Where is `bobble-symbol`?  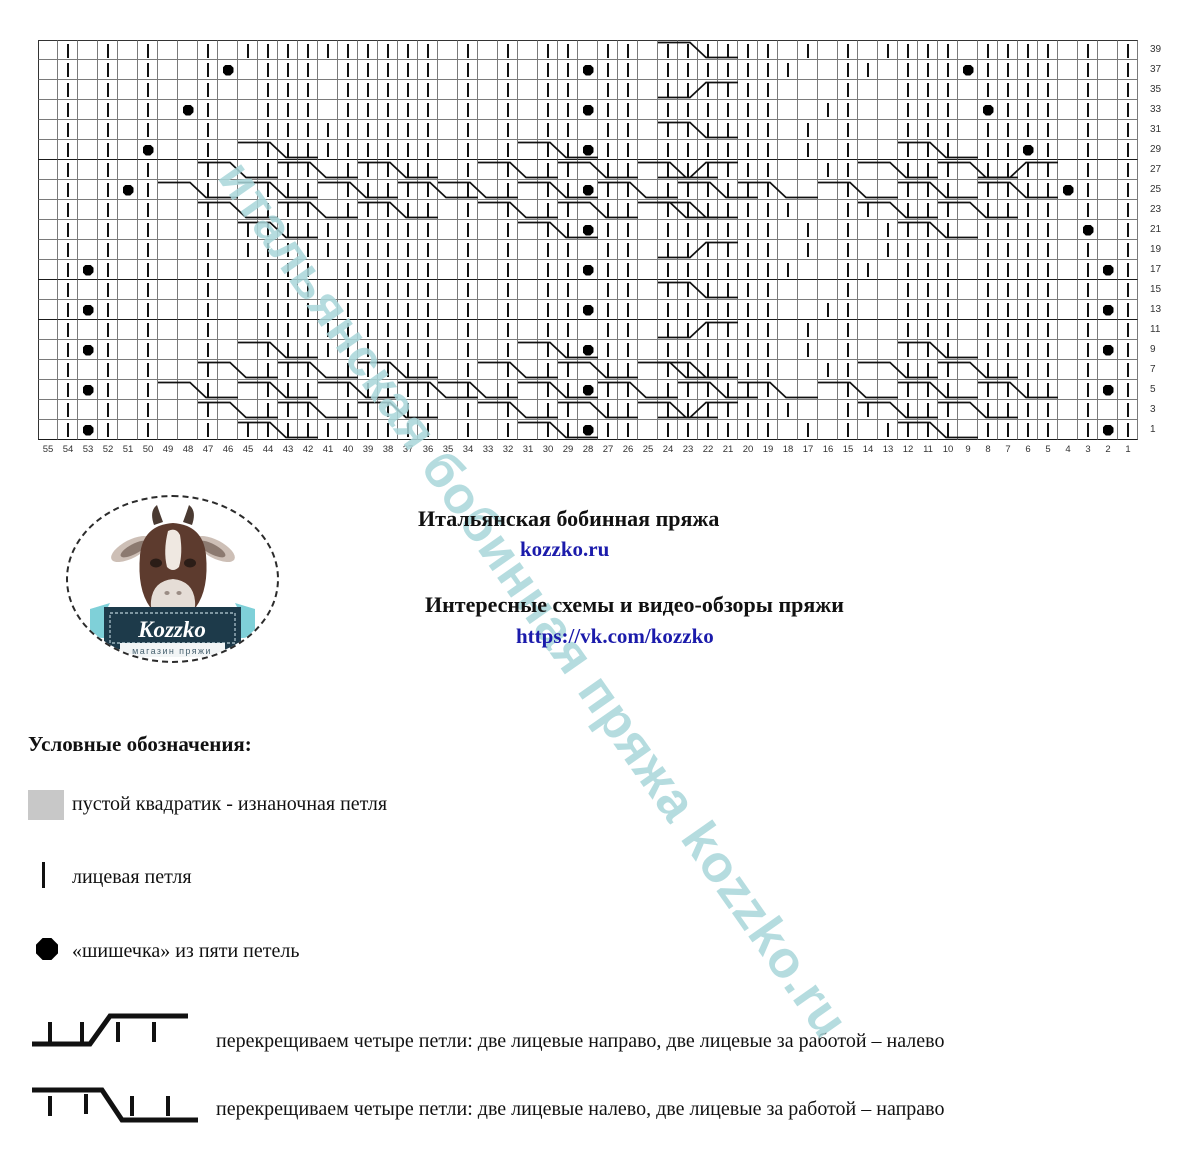 bobble-symbol is located at coordinates (588, 110).